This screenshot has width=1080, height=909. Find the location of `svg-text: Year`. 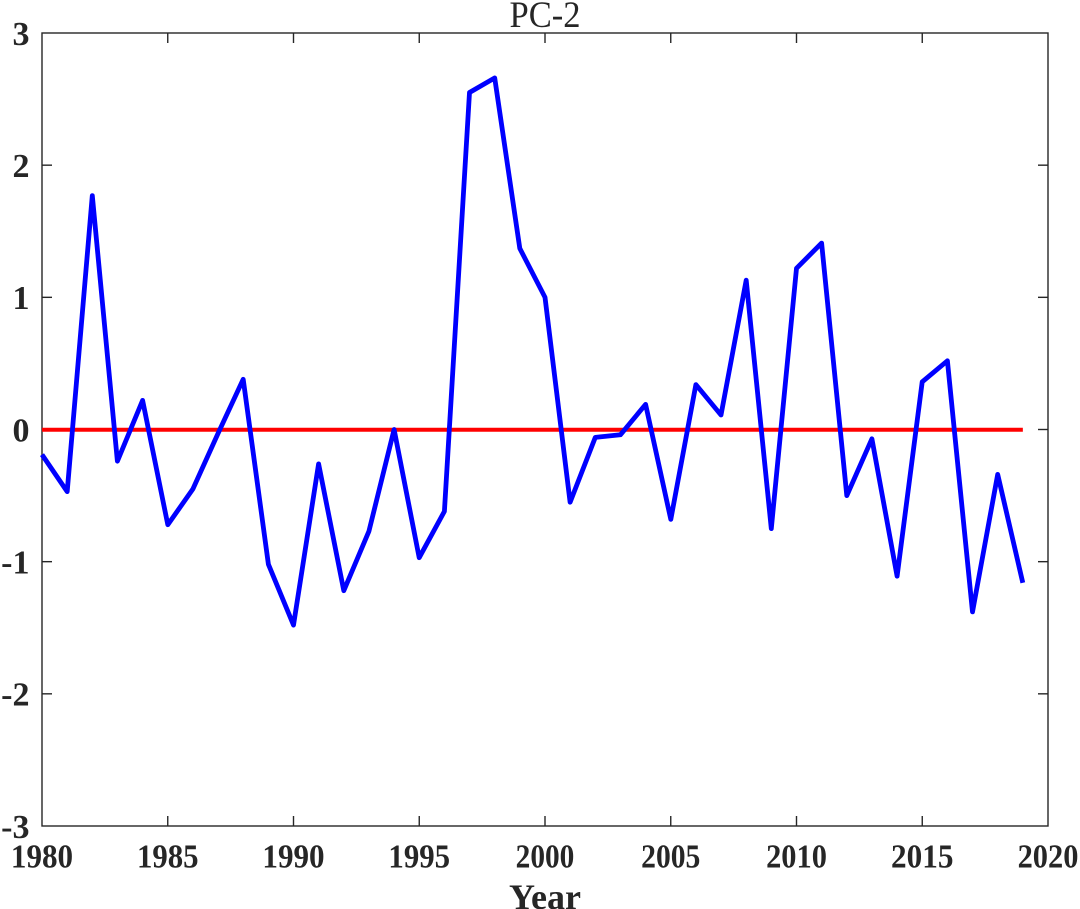

svg-text: Year is located at coordinates (545, 893).